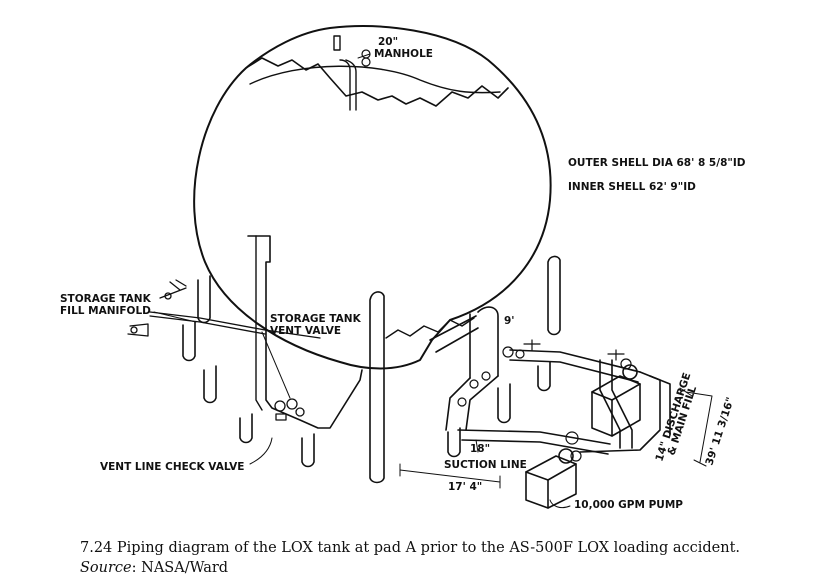  I want to click on manhole-size-label: 20", so click(388, 42).